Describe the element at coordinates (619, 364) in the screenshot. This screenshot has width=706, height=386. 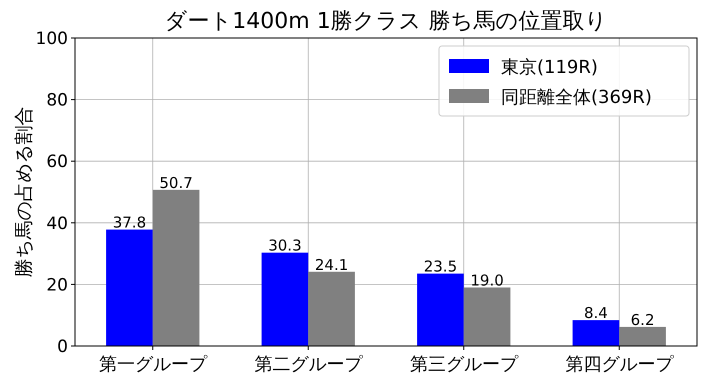
I see `x-tick-label: 第四グループ` at that location.